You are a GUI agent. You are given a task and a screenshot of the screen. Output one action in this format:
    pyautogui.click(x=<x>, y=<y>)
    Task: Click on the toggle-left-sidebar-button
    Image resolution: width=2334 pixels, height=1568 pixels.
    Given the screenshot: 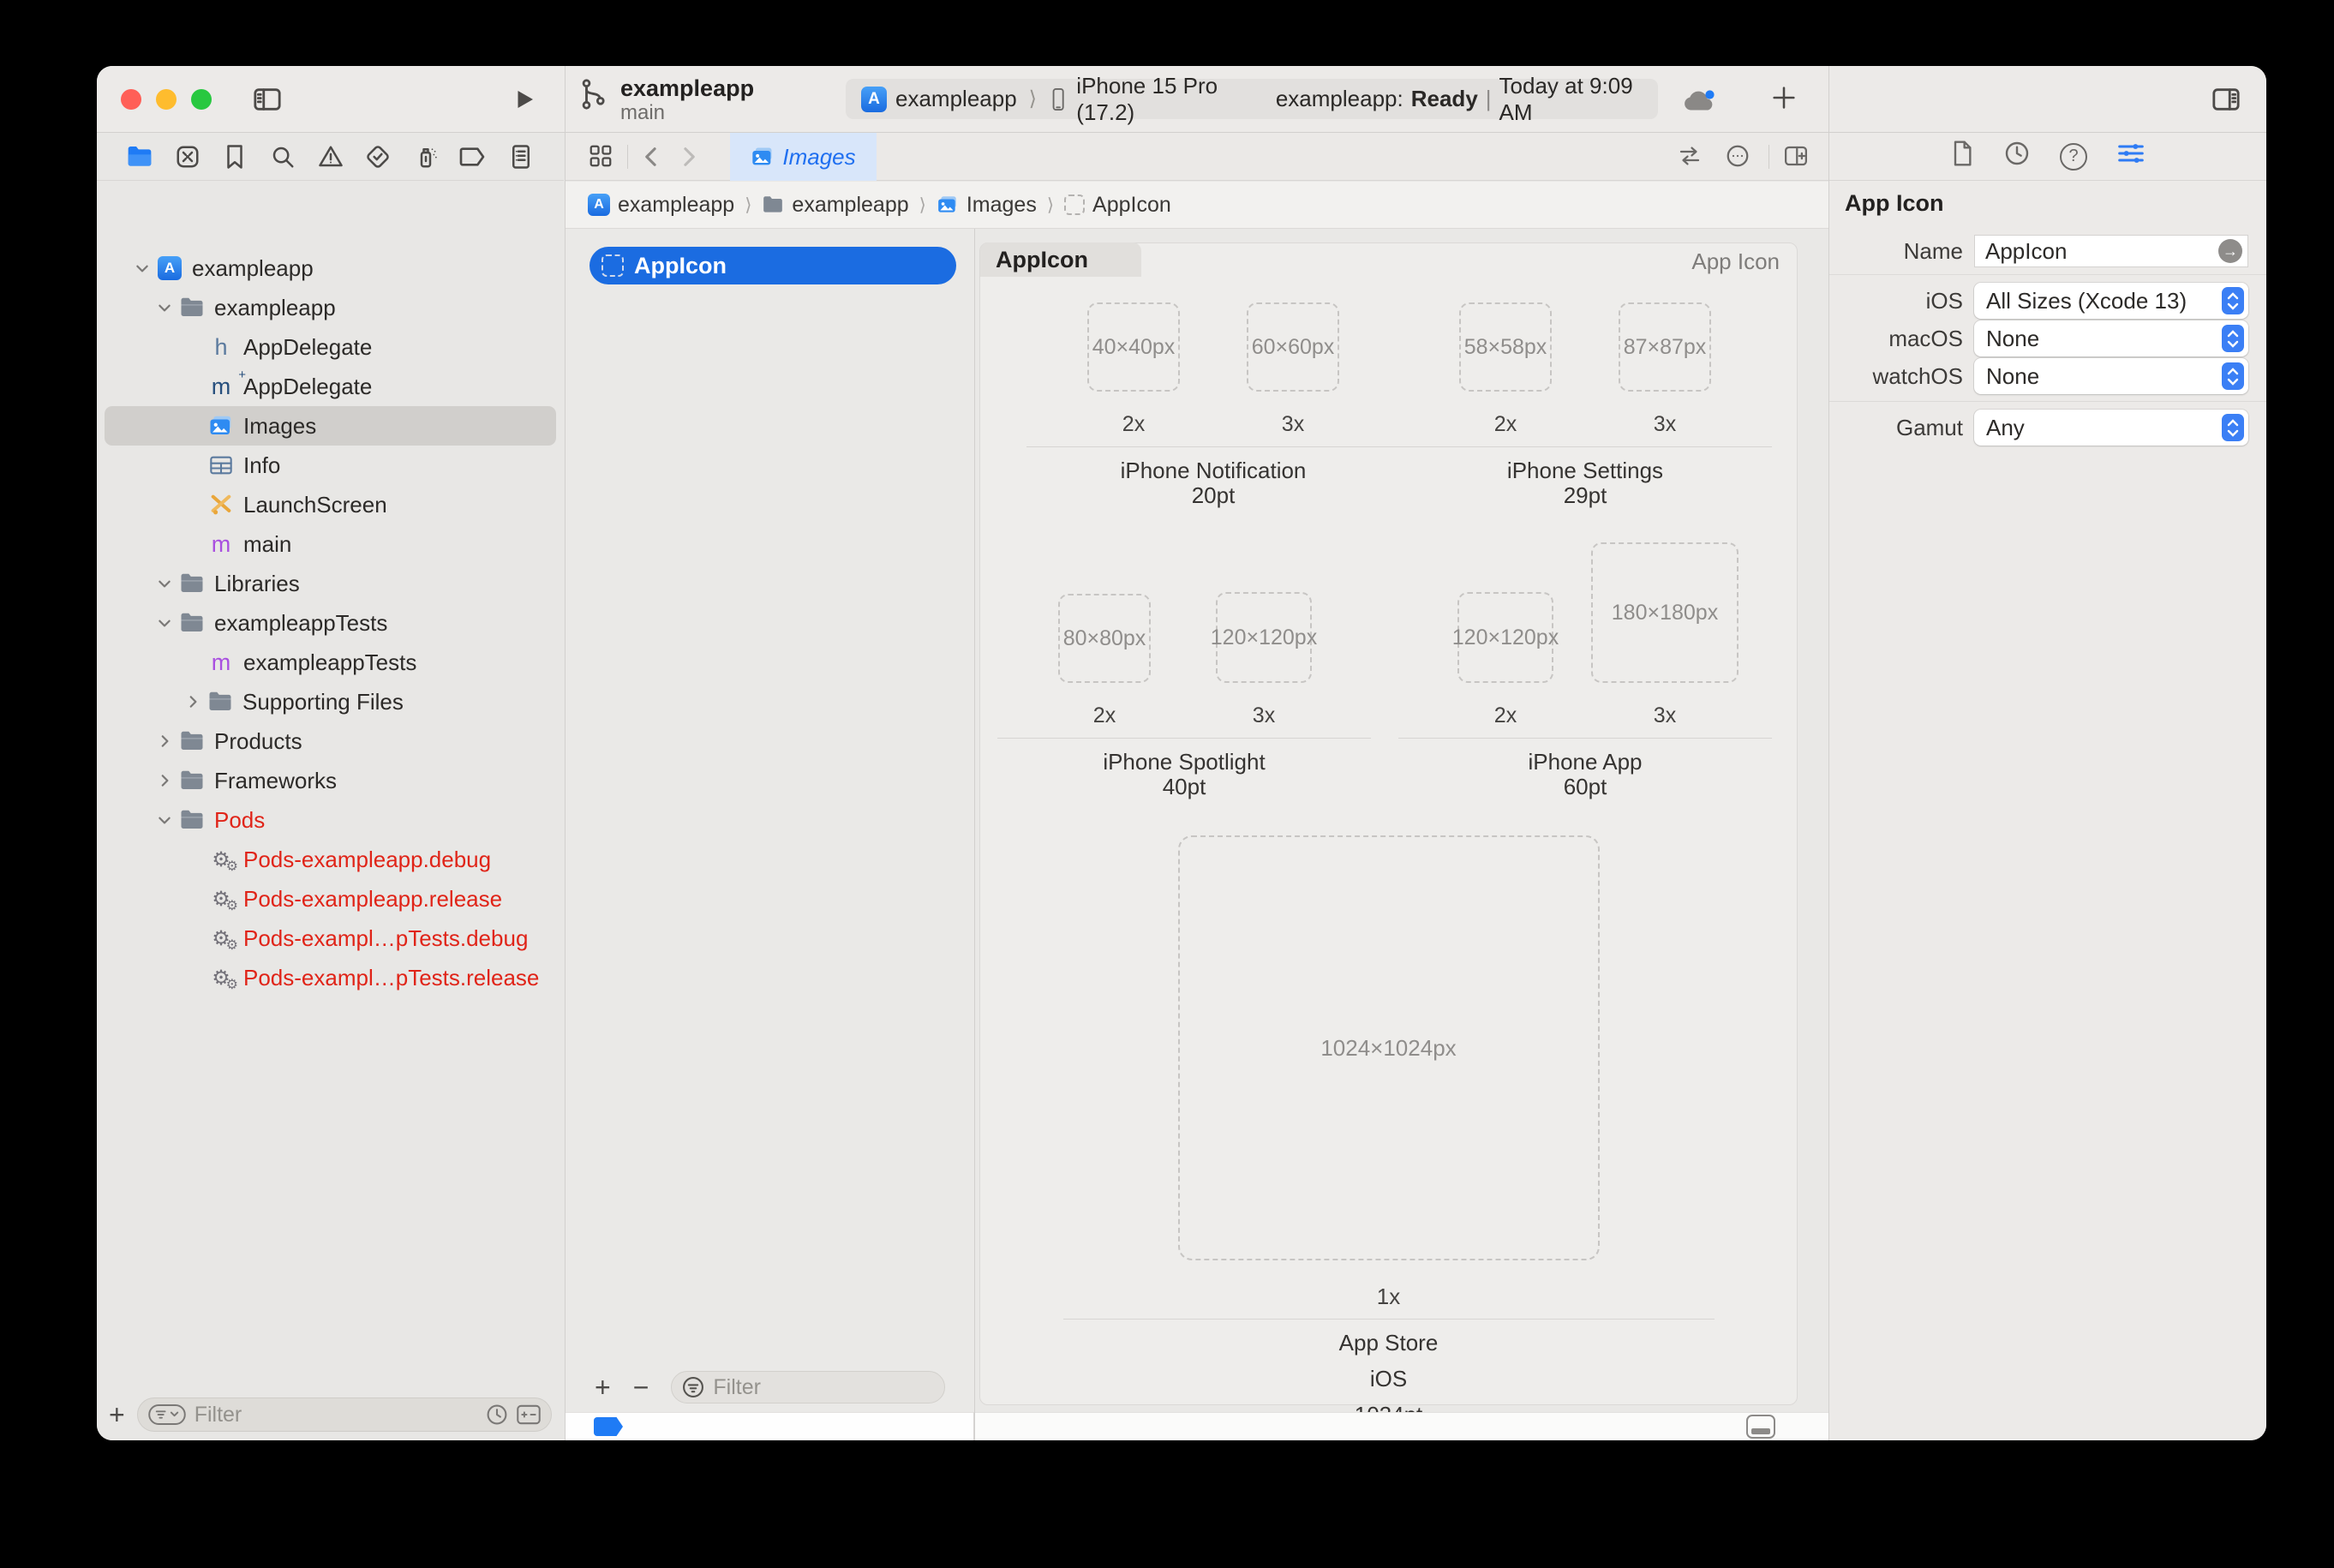 What is the action you would take?
    pyautogui.click(x=267, y=99)
    